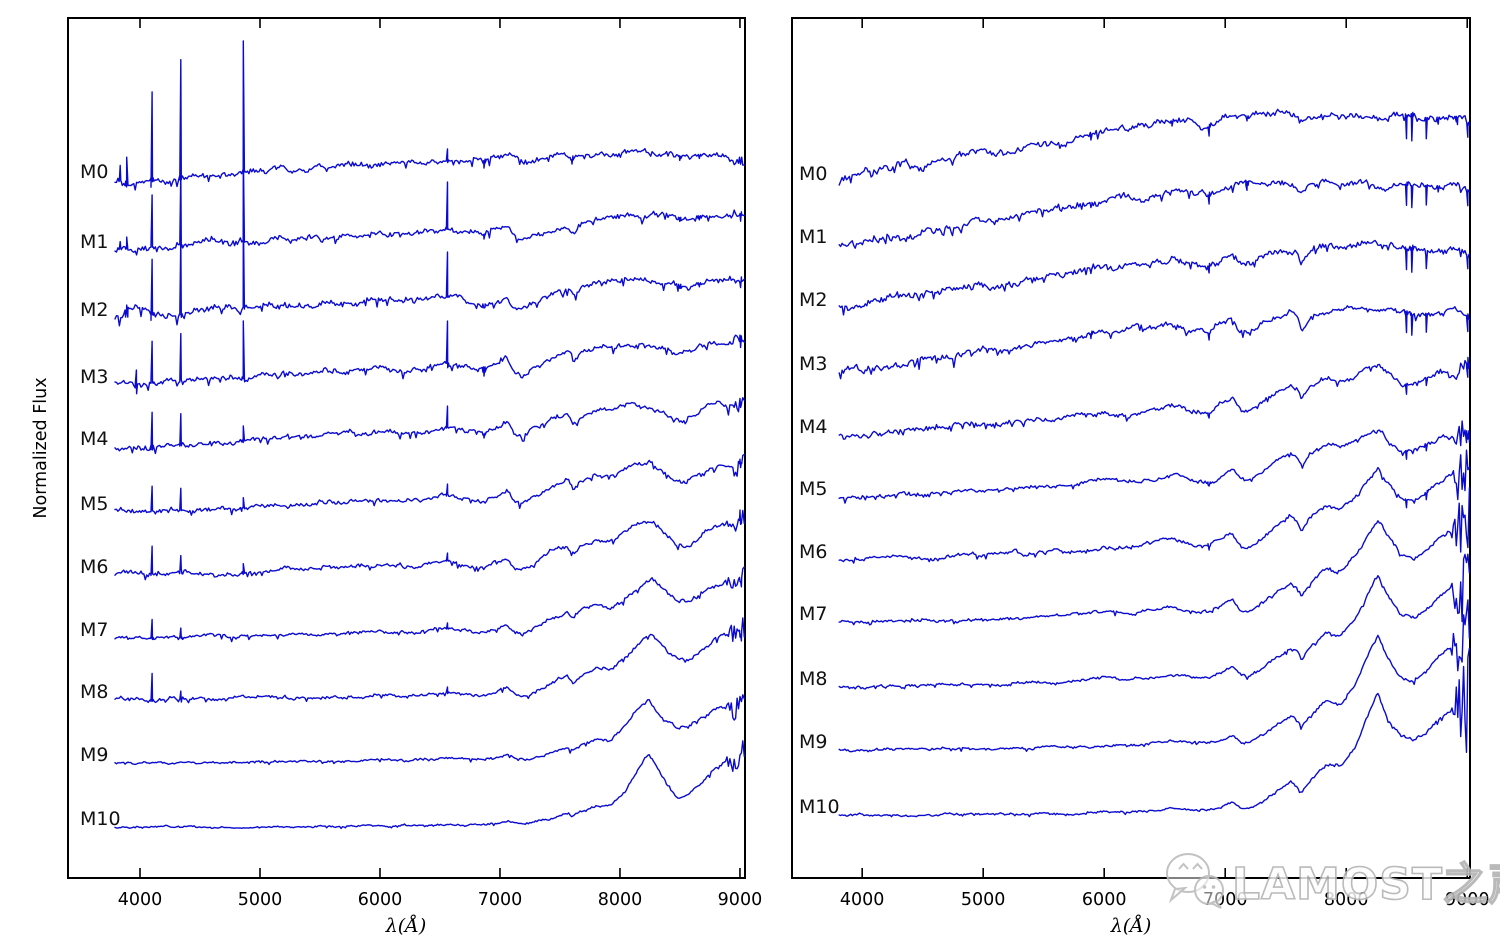 Image resolution: width=1500 pixels, height=944 pixels. I want to click on spectrum-line-left-M3, so click(429, 357).